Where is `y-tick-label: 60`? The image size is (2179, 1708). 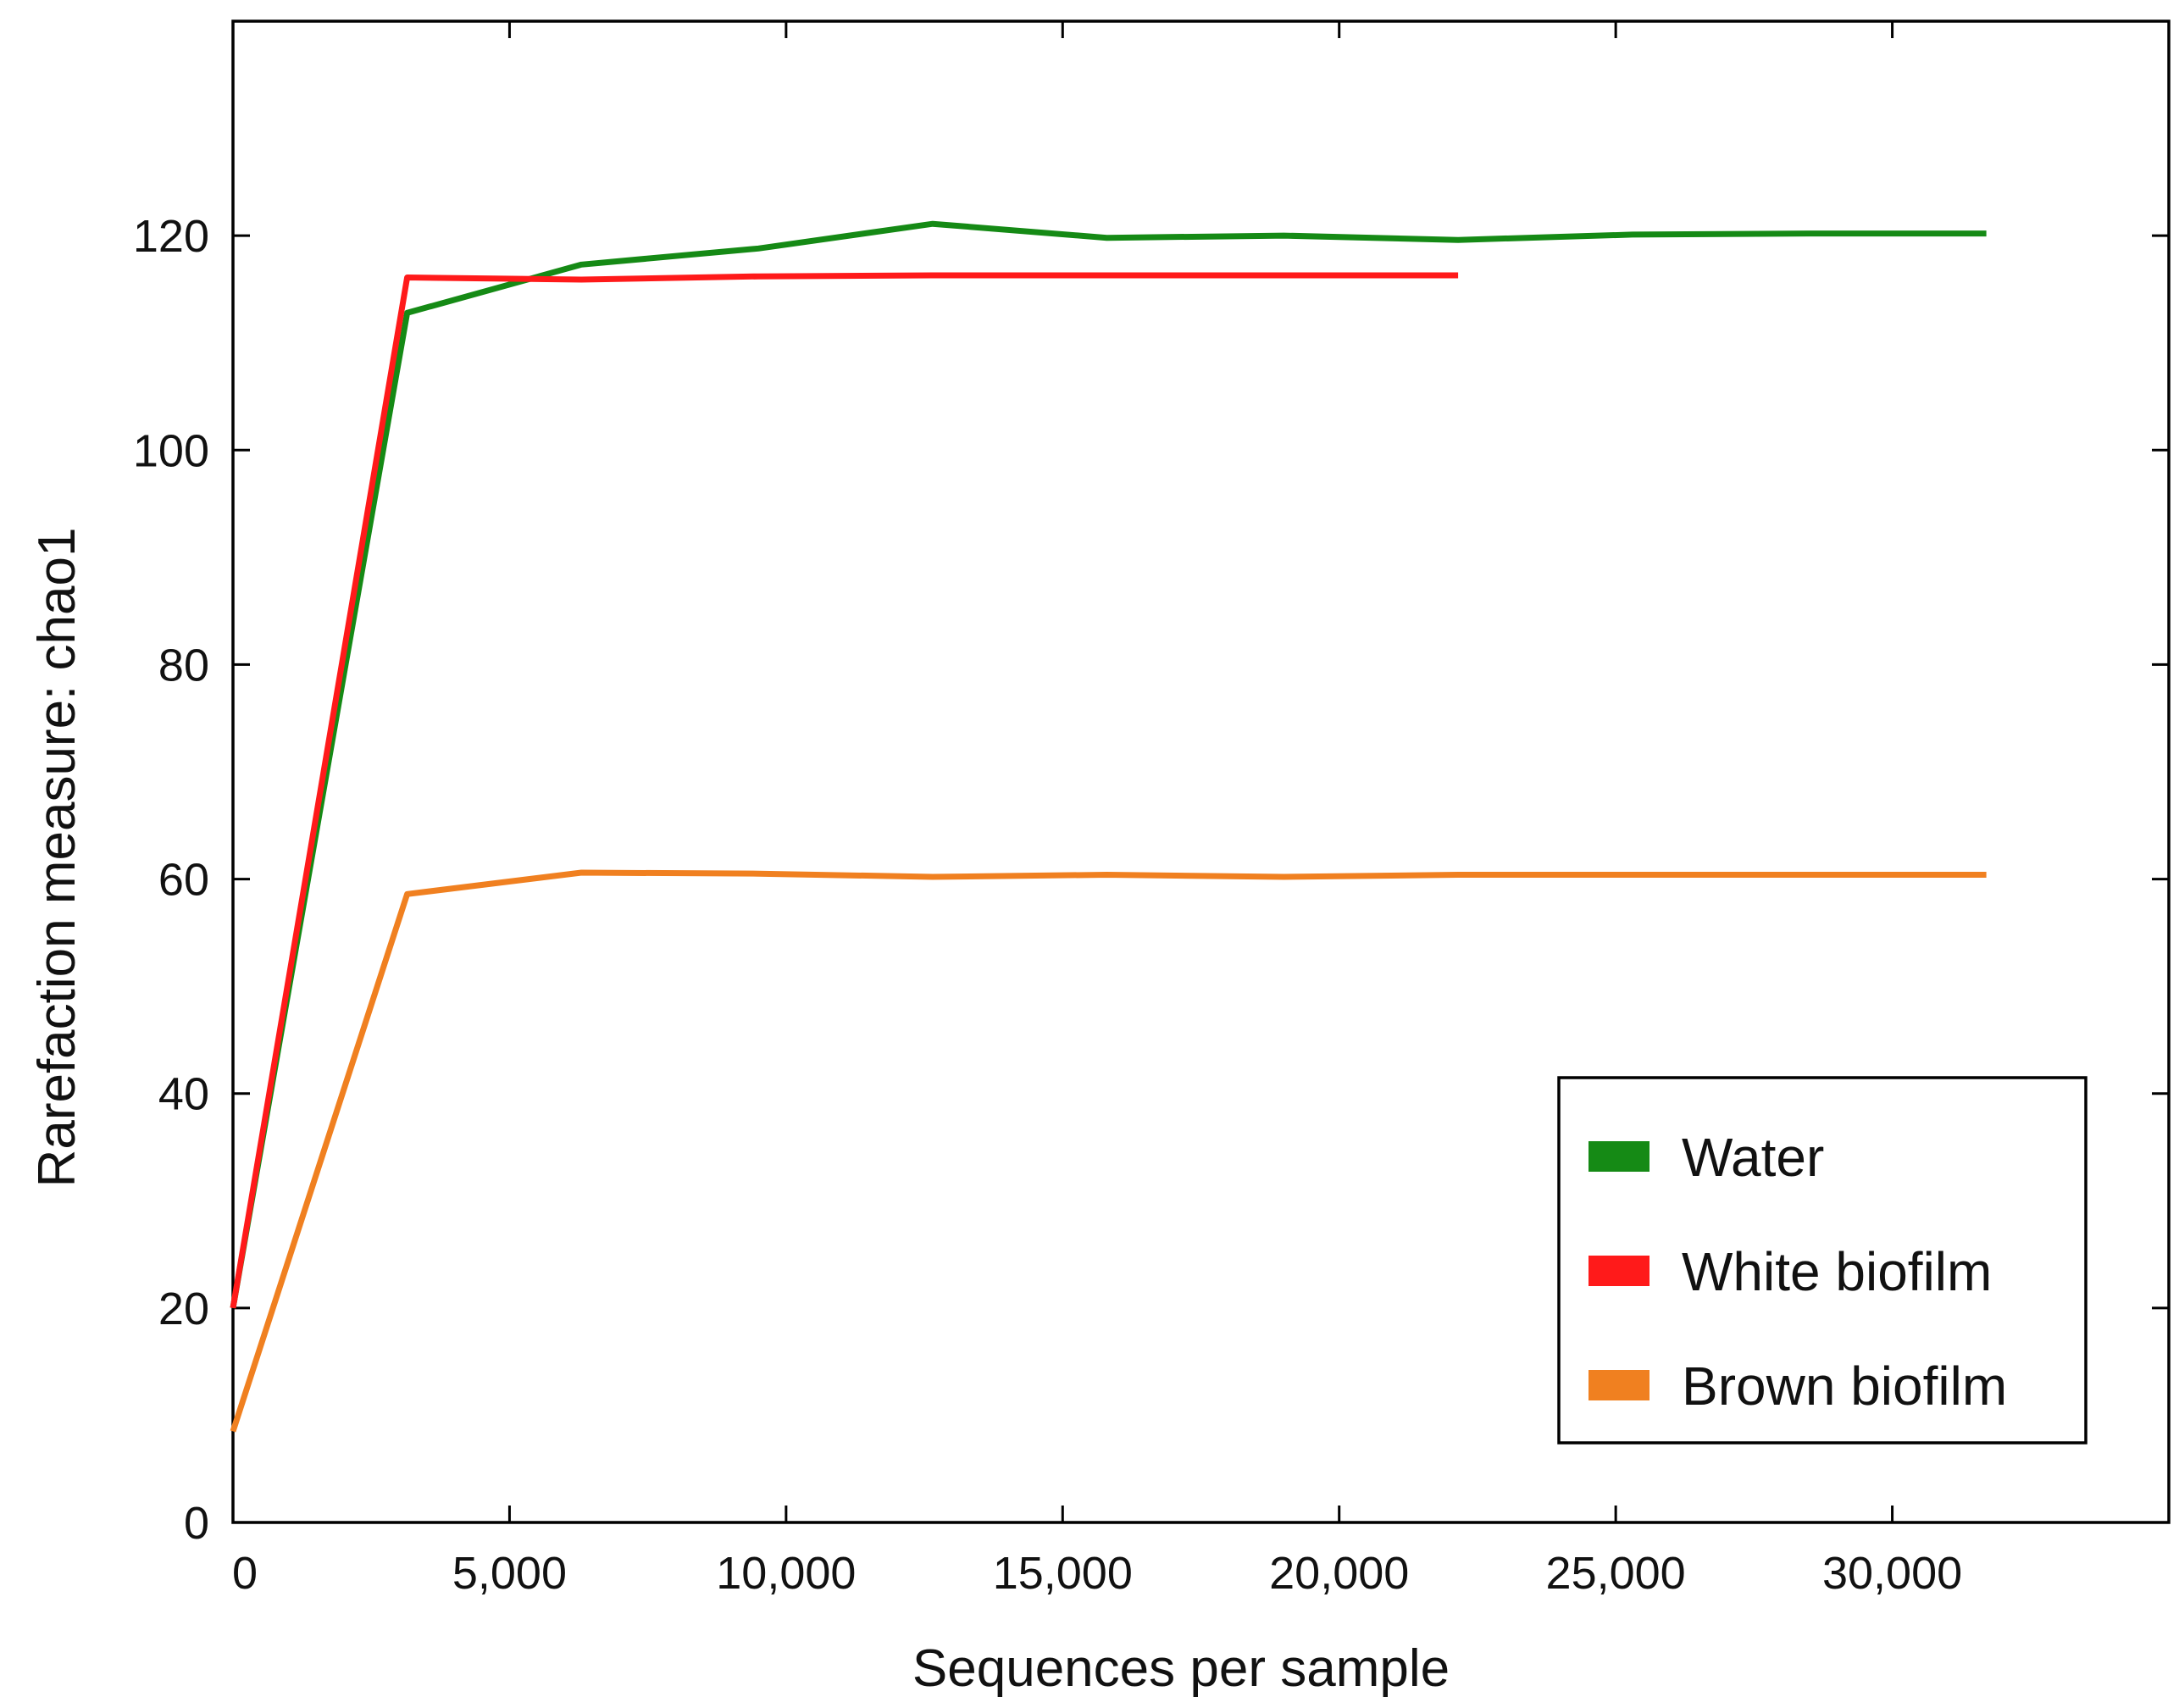
y-tick-label: 60 is located at coordinates (183, 880).